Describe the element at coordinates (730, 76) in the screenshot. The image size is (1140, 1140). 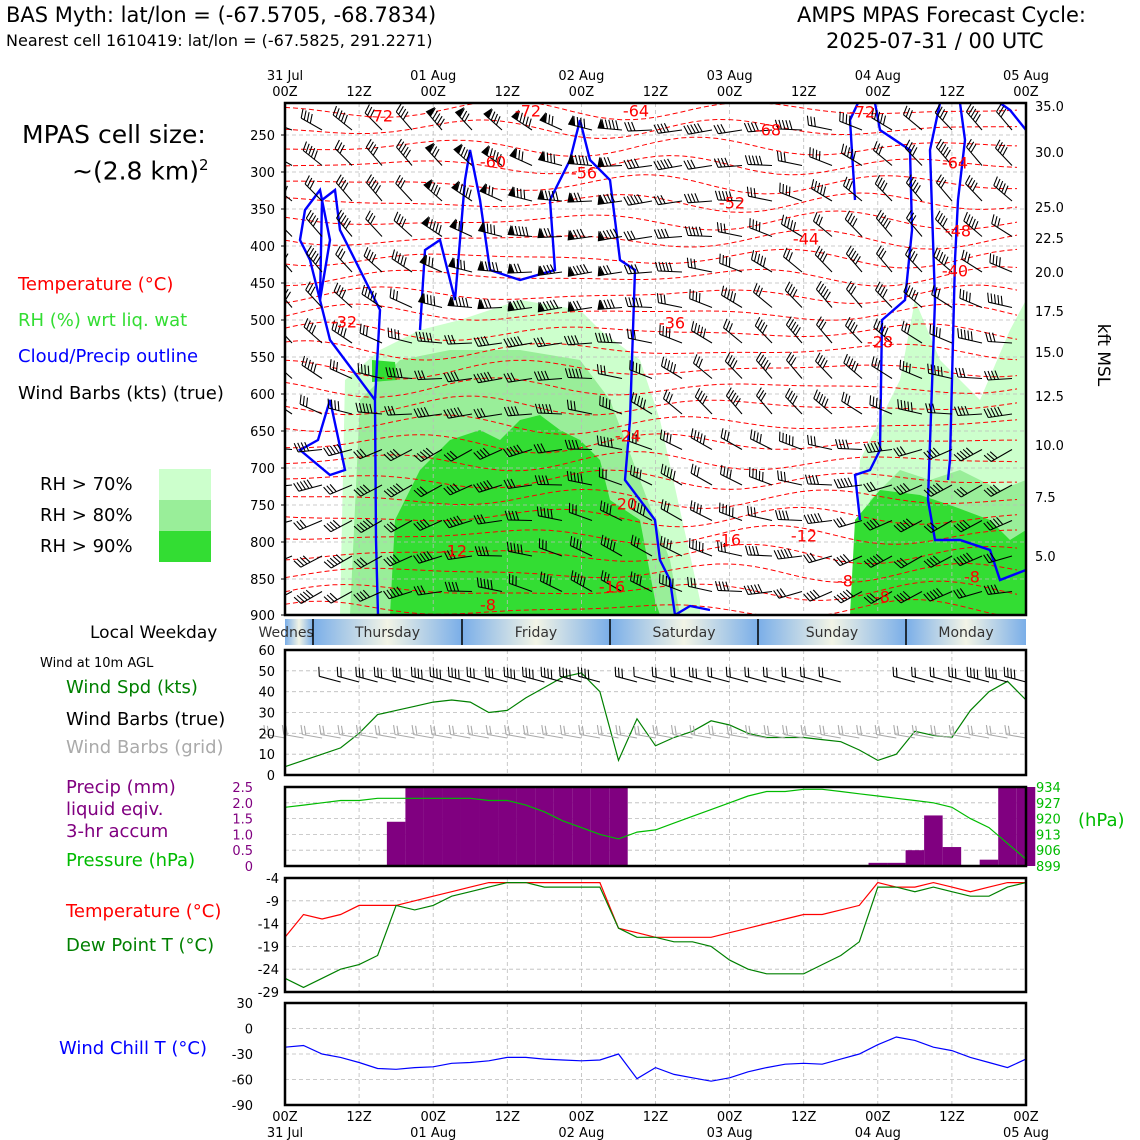
I see `top-date-label: 03 Aug` at that location.